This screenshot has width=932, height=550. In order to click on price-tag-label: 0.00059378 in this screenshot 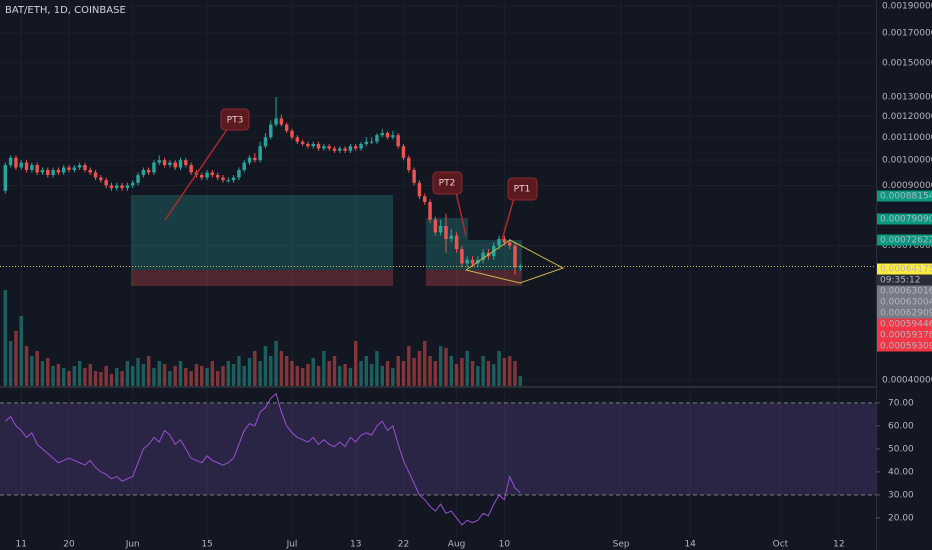, I will do `click(906, 336)`.